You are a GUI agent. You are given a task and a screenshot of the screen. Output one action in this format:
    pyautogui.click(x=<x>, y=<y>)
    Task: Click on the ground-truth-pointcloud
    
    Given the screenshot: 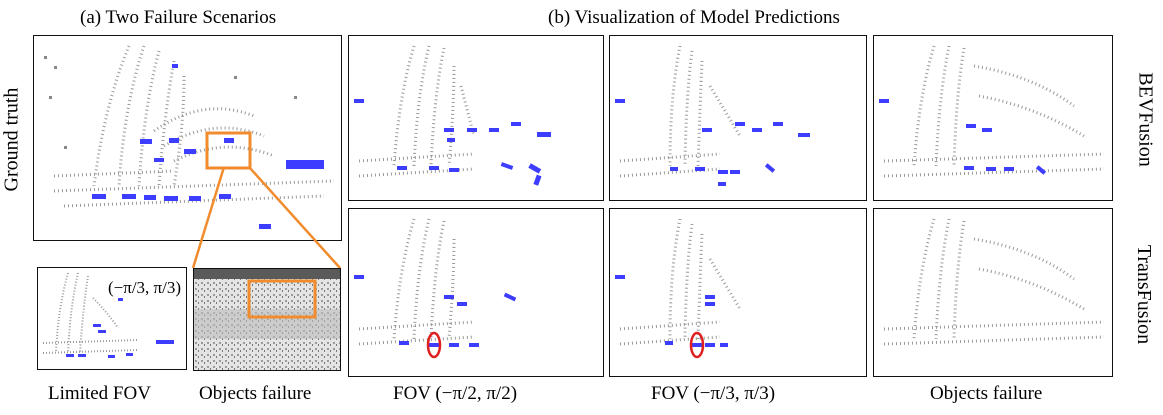 What is the action you would take?
    pyautogui.click(x=189, y=137)
    